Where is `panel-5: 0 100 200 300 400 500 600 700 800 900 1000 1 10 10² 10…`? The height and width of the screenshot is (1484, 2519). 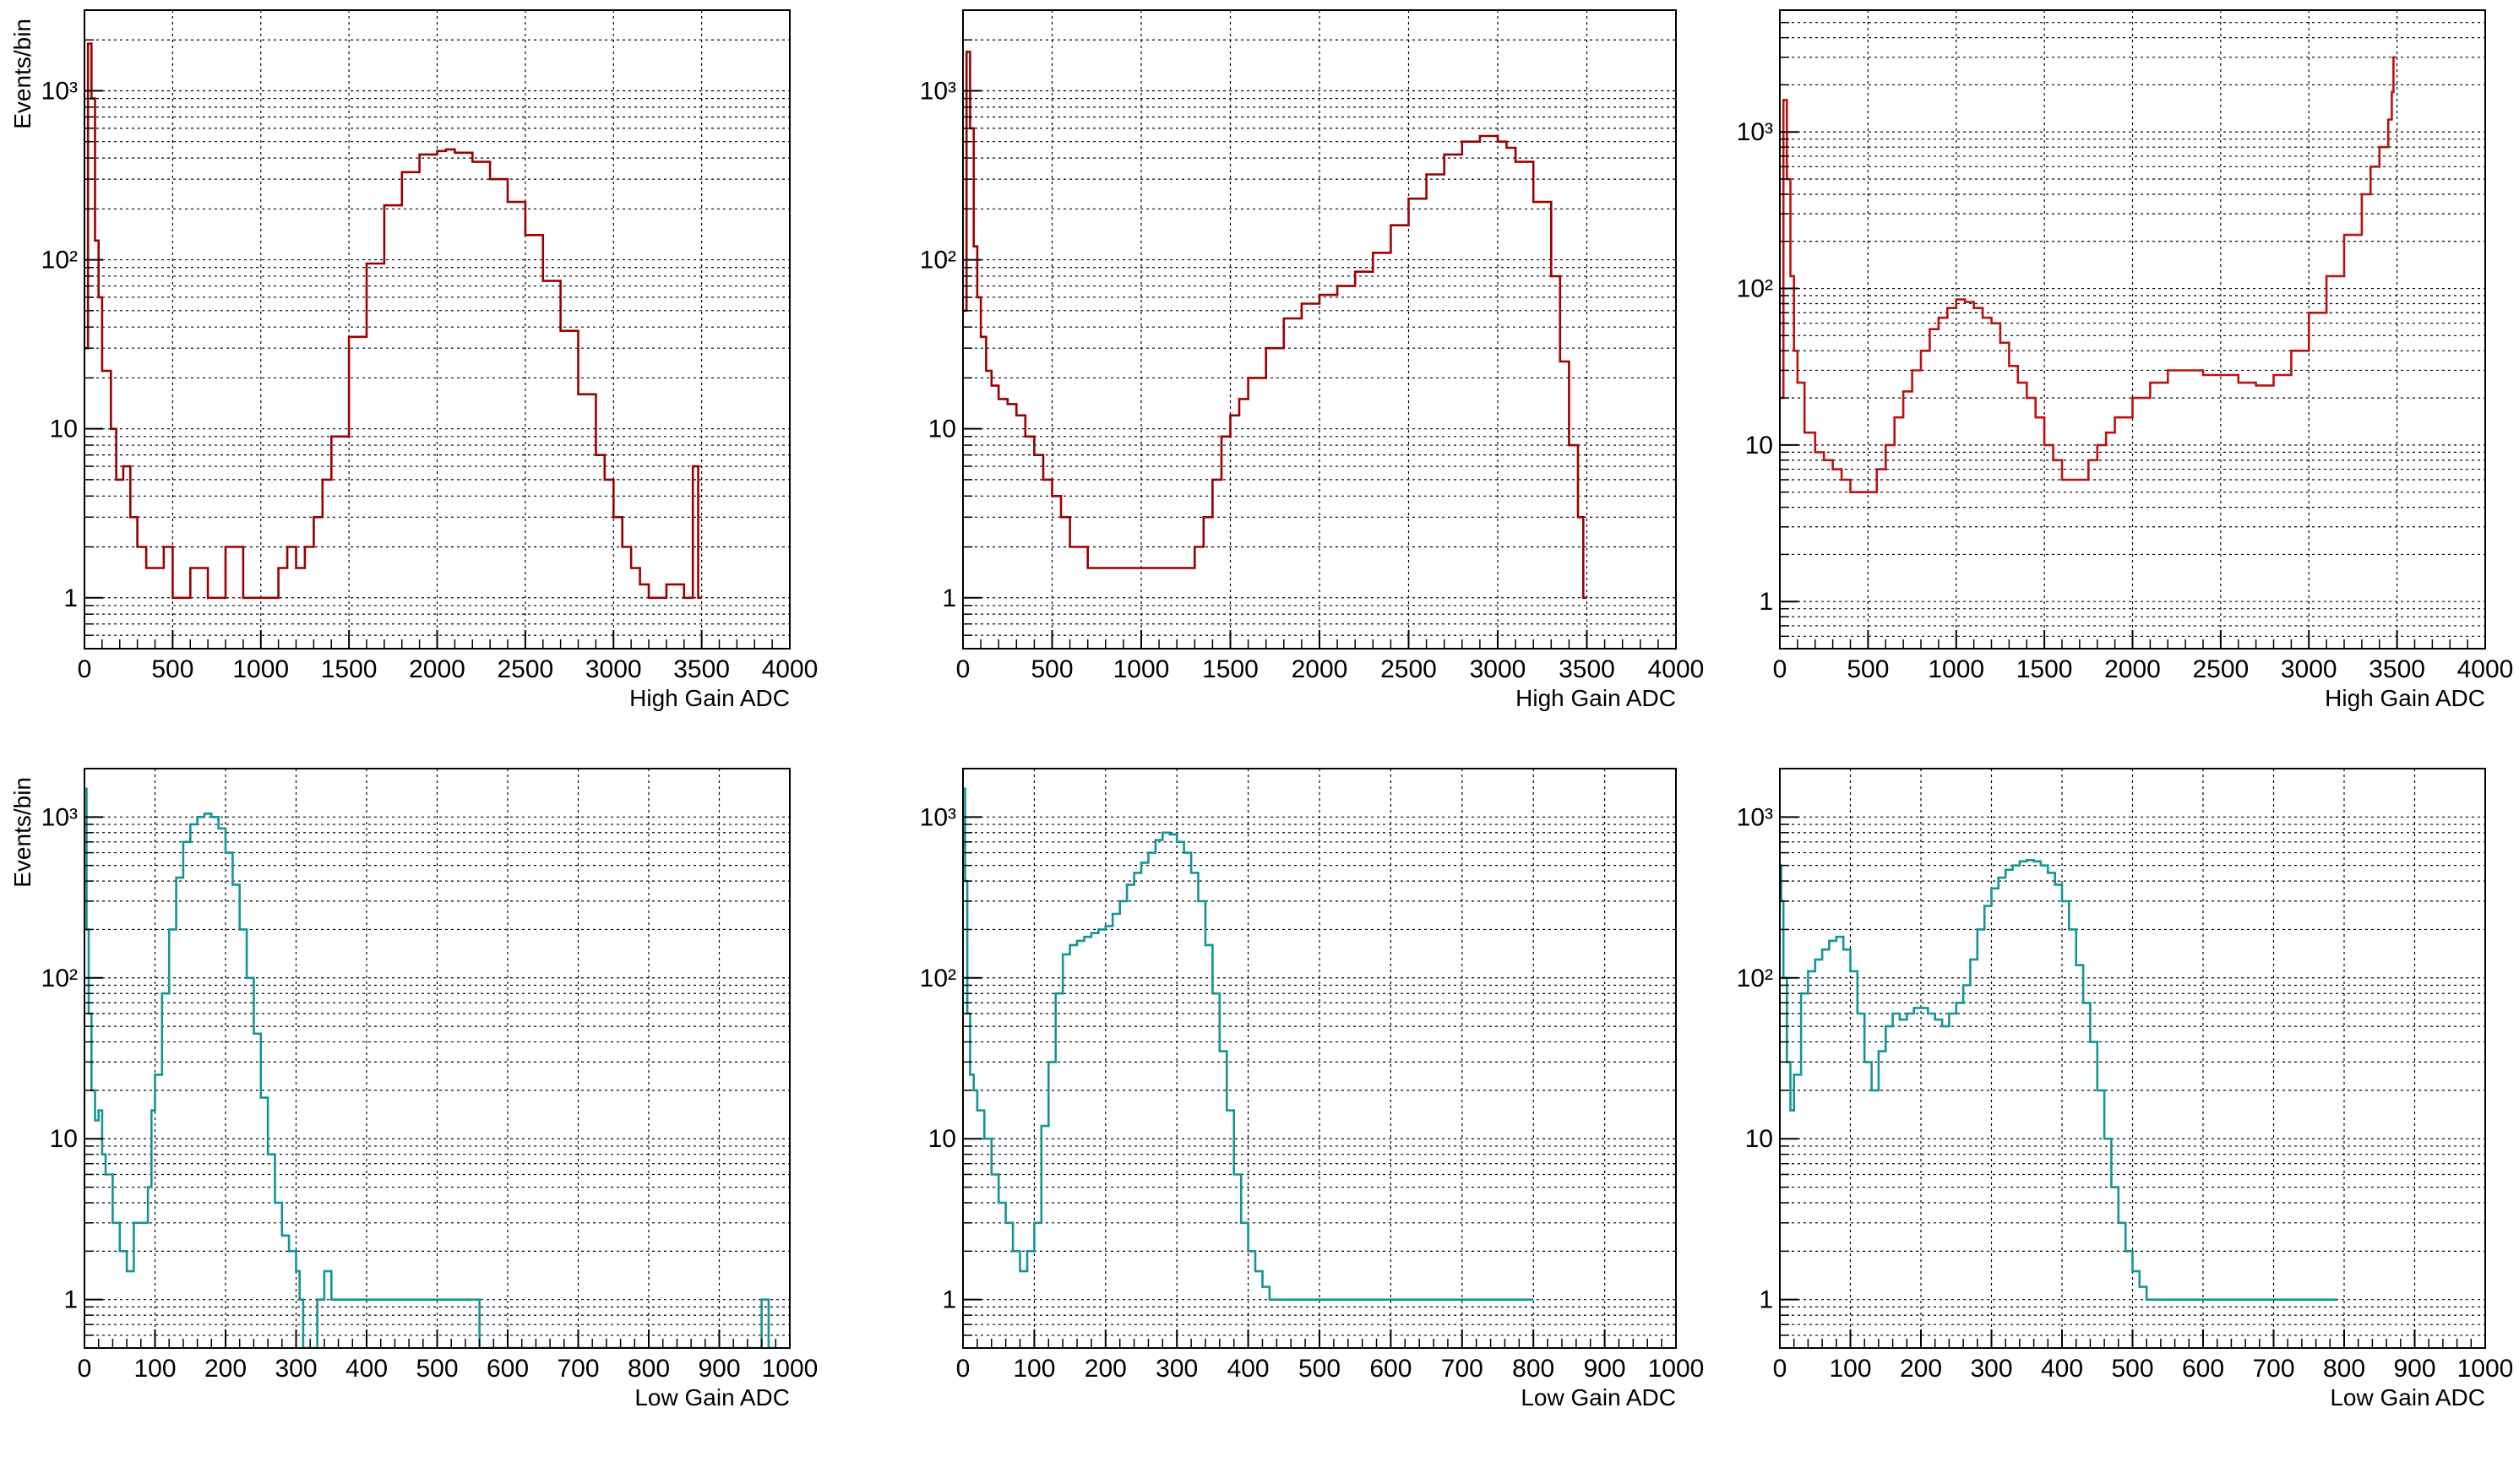 panel-5: 0 100 200 300 400 500 600 700 800 900 1000 1 10 10² 10… is located at coordinates (1312, 1089).